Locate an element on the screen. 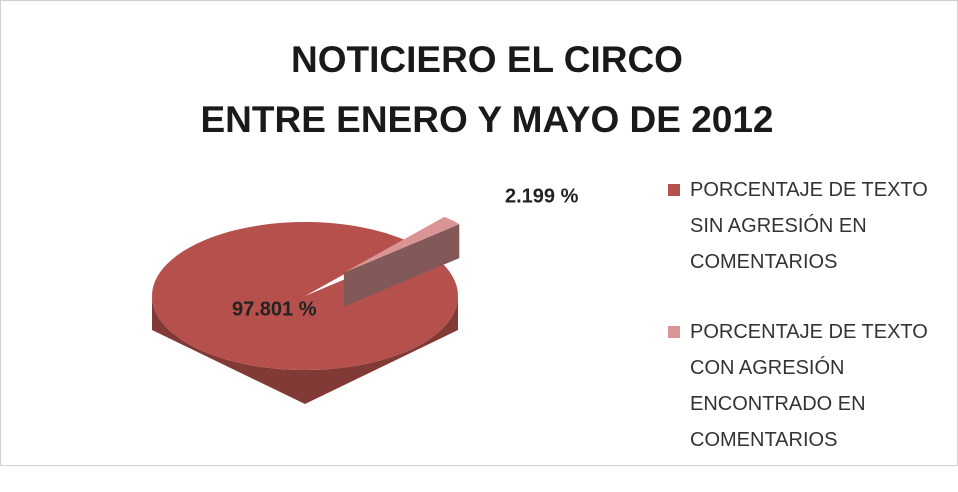 The image size is (958, 492). data-label: 97.801 % is located at coordinates (274, 309).